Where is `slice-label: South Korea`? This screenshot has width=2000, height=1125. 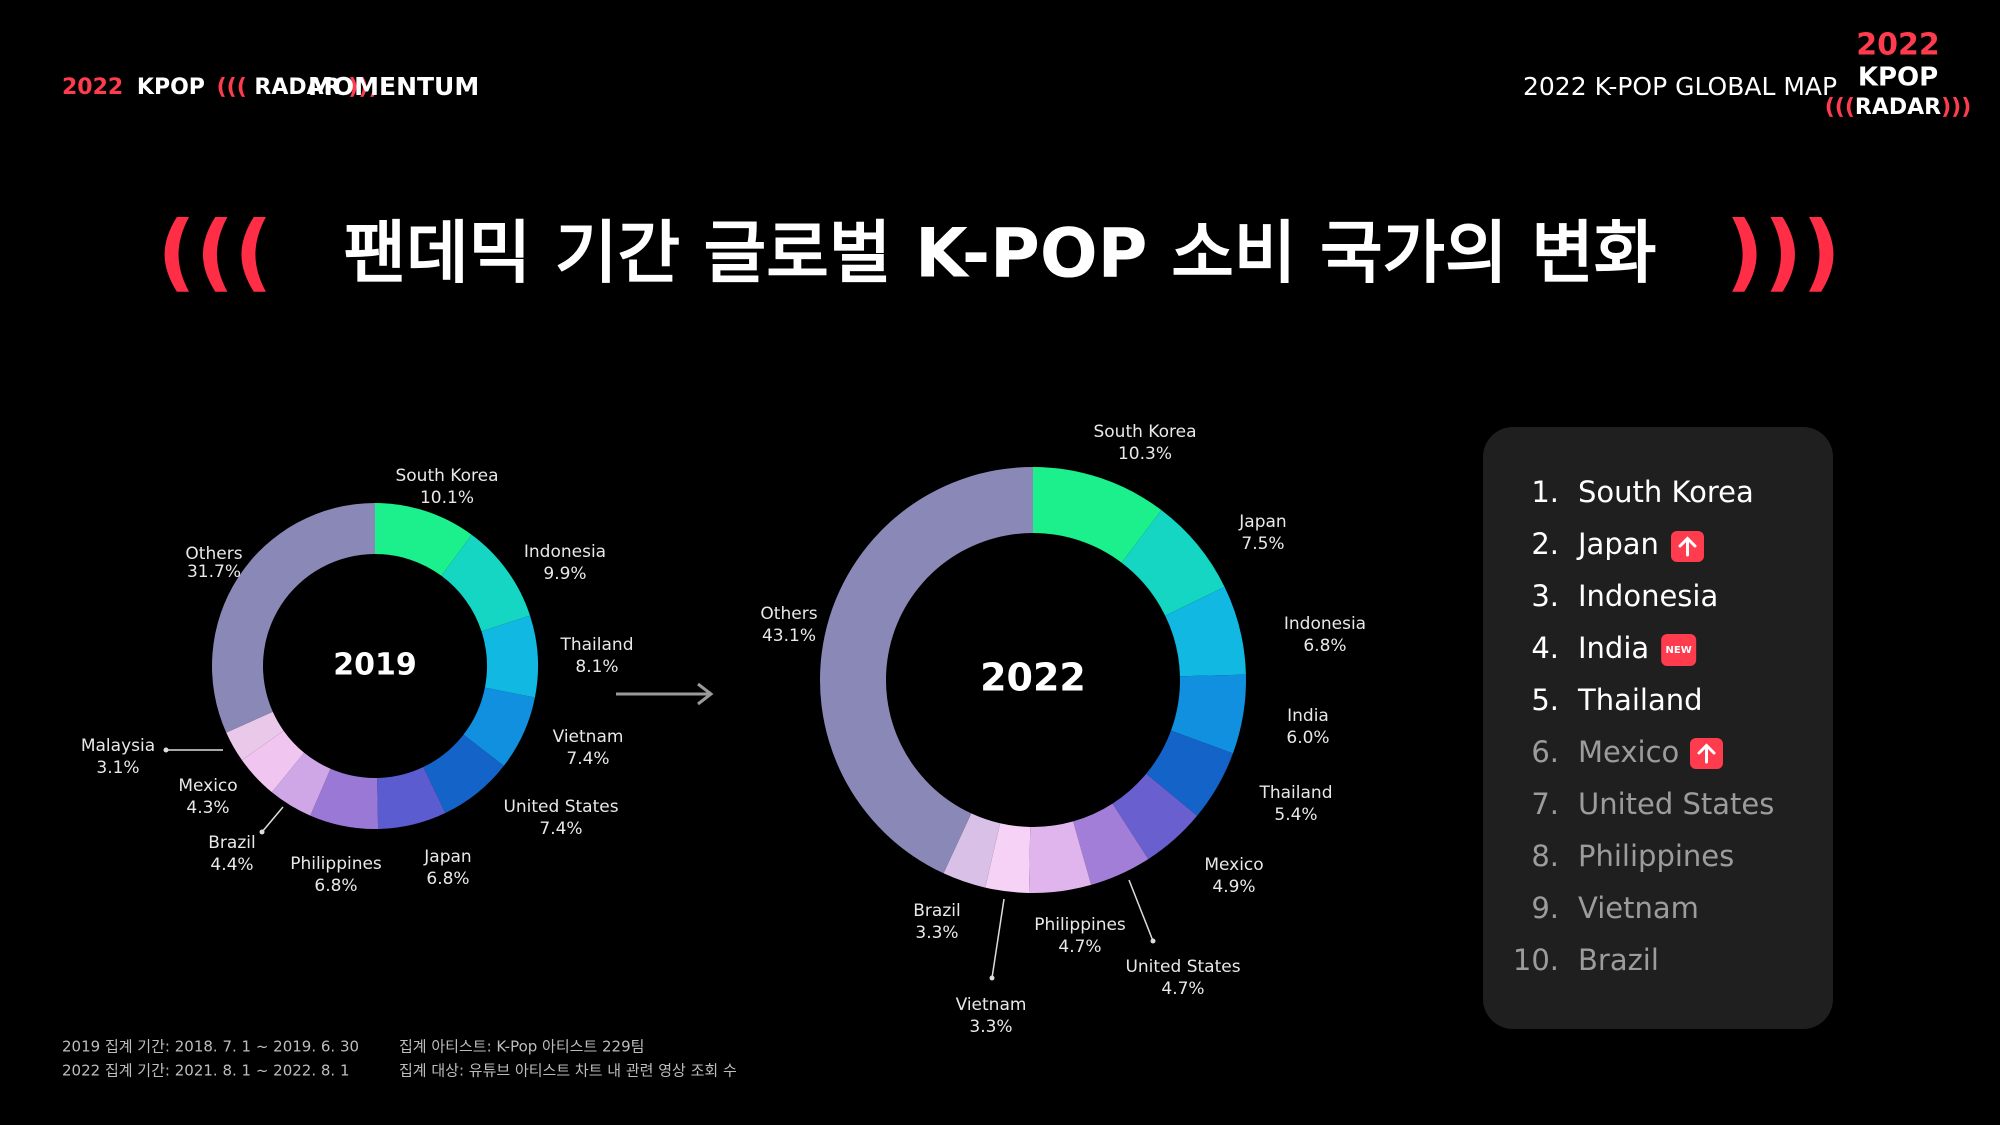 slice-label: South Korea is located at coordinates (1144, 432).